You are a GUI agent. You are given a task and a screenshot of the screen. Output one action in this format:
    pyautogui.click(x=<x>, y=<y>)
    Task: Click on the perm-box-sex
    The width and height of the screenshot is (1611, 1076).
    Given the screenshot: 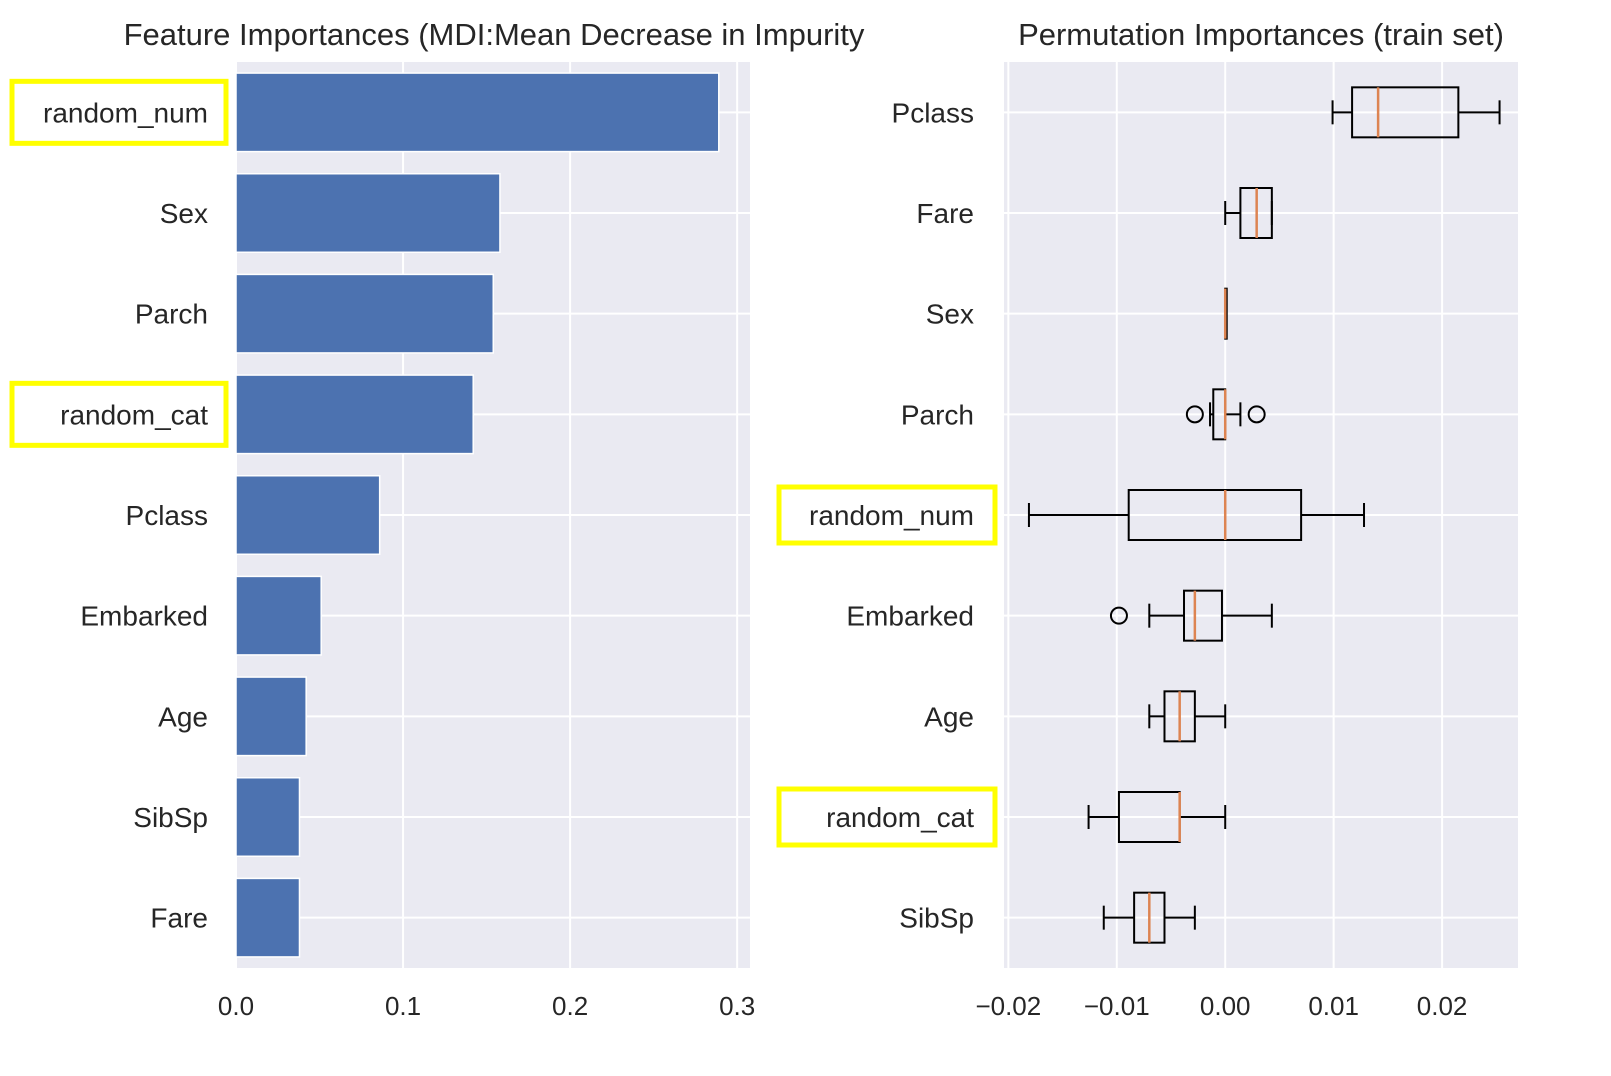 What is the action you would take?
    pyautogui.click(x=1225, y=313)
    